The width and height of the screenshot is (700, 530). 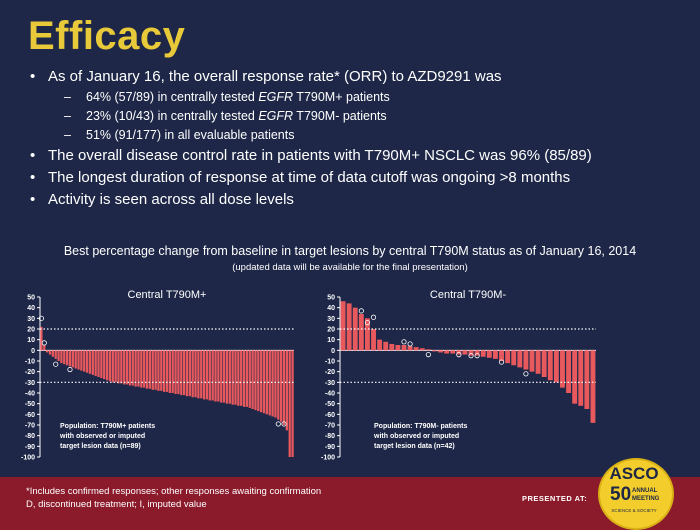 I want to click on population-note: with observed or imputed, so click(x=416, y=436).